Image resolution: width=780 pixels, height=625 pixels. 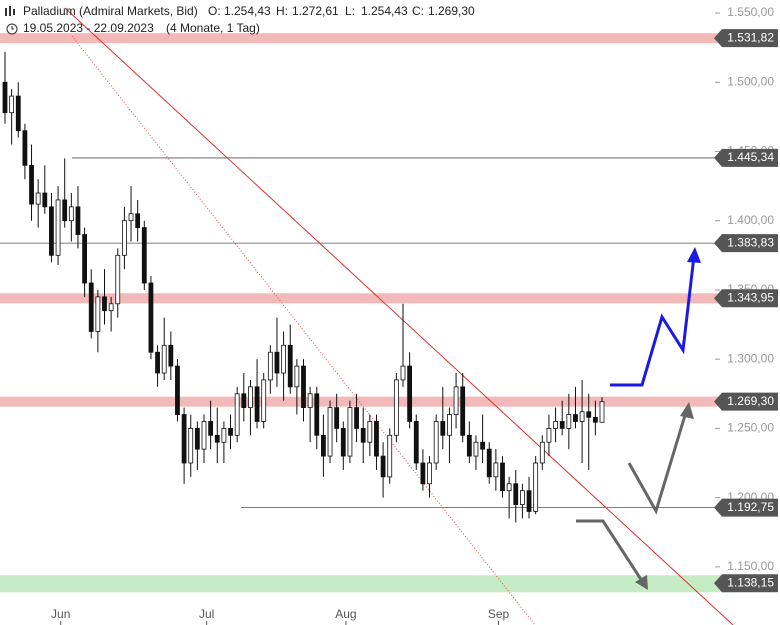 I want to click on level-label: 1.383,83, so click(x=750, y=242).